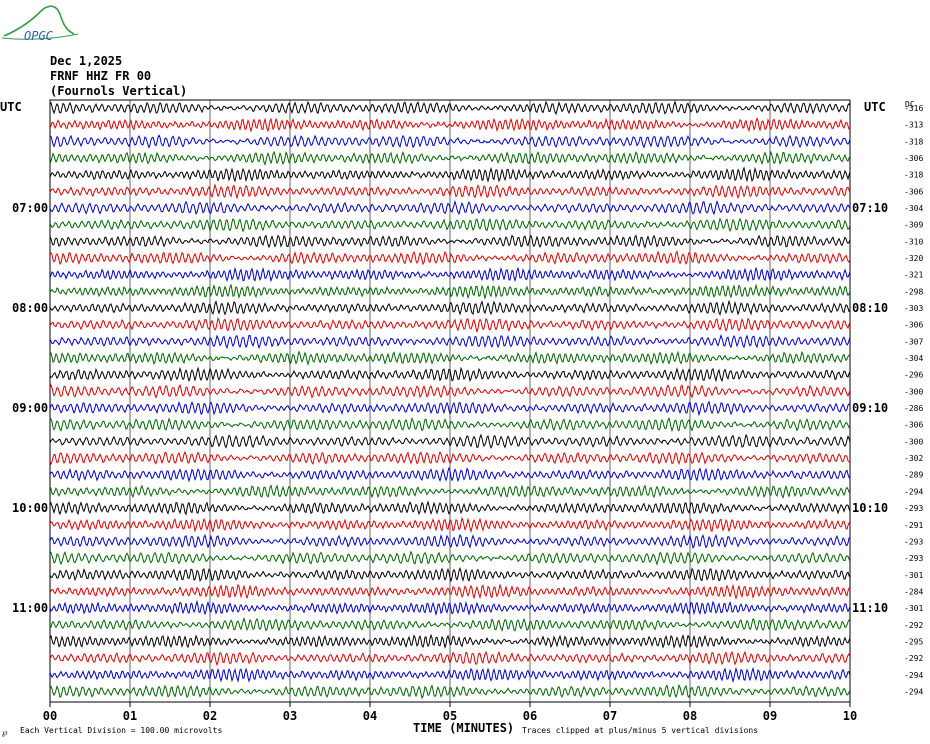  I want to click on logo-underline-swoosh, so click(40, 36).